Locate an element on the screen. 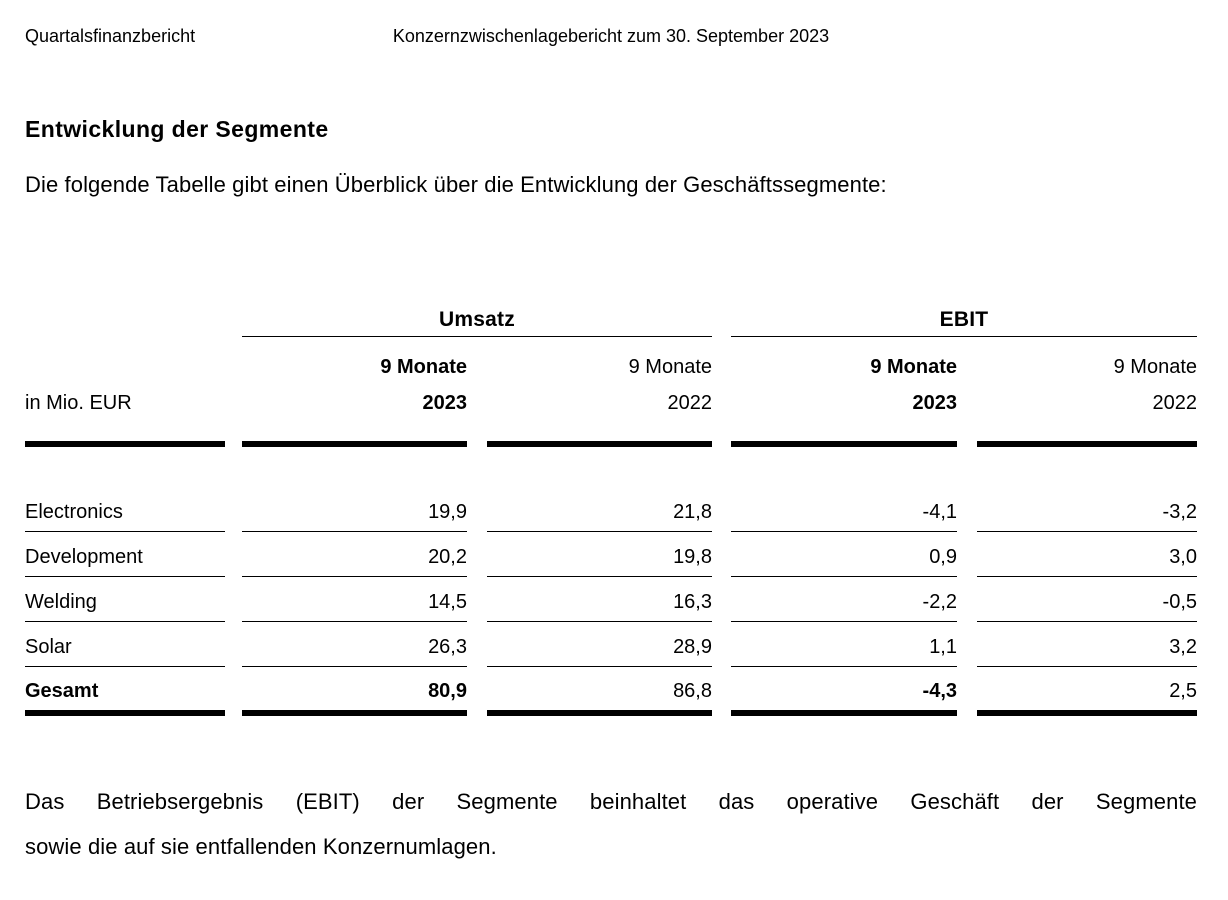 The image size is (1228, 900). group-header-ebit: EBIT is located at coordinates (964, 318).